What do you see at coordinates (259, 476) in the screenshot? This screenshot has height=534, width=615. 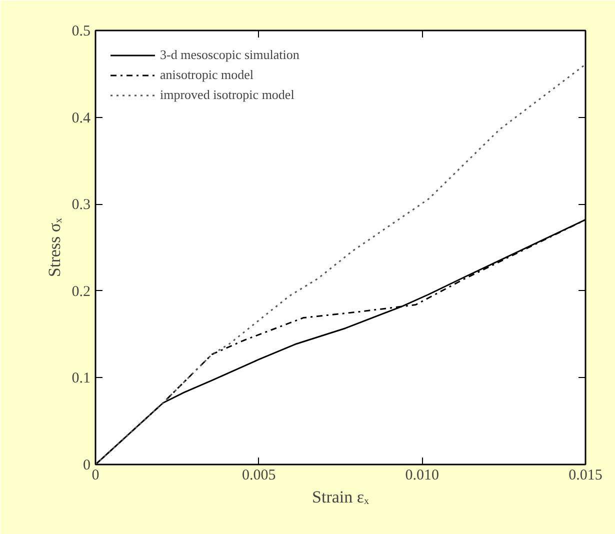 I see `x-tick-label: 0.005` at bounding box center [259, 476].